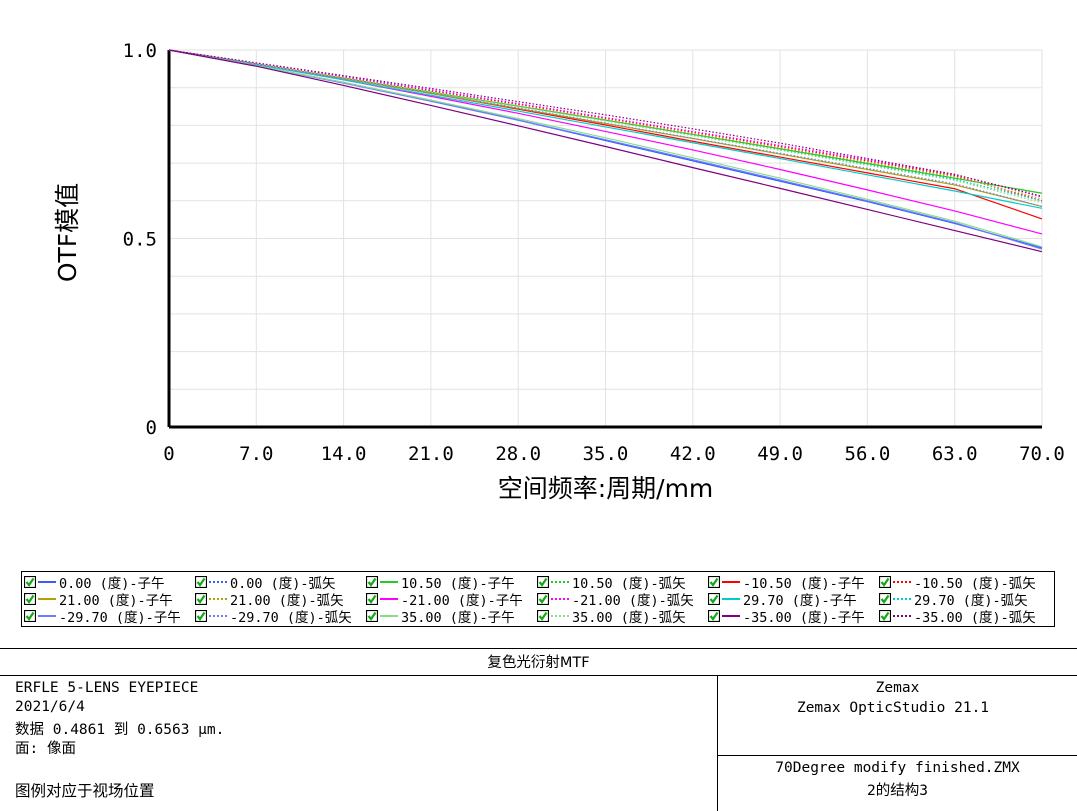 The width and height of the screenshot is (1077, 811). What do you see at coordinates (971, 600) in the screenshot?
I see `legend-label: 29.70 (度)-弧矢` at bounding box center [971, 600].